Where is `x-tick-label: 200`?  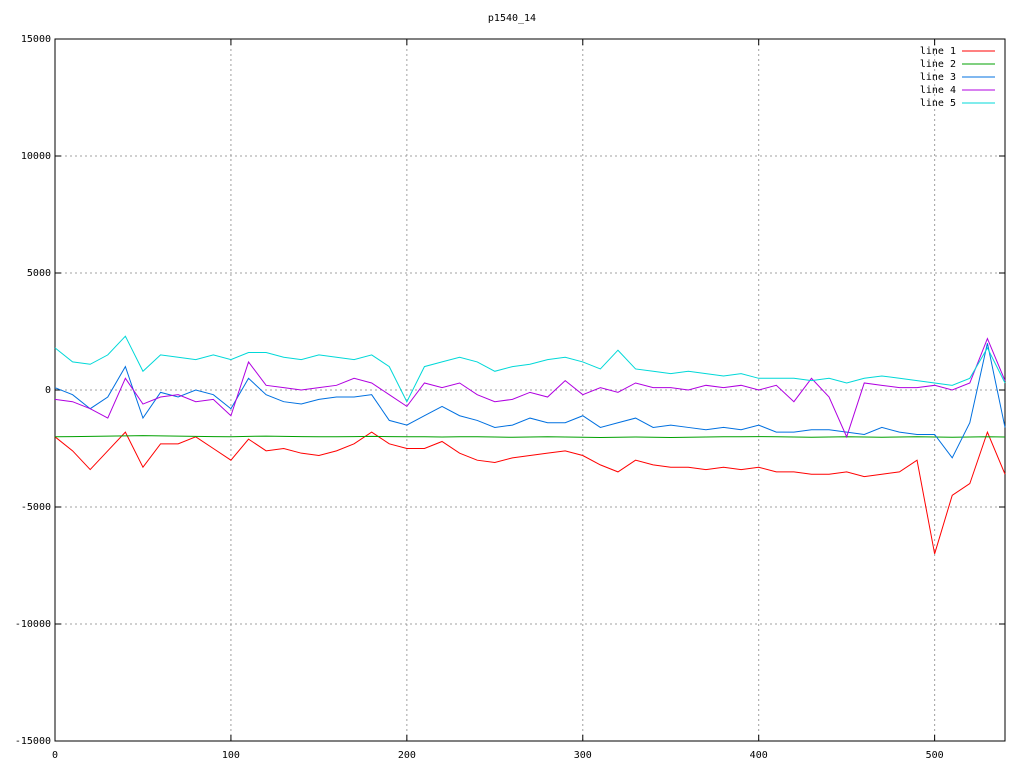
x-tick-label: 200 is located at coordinates (407, 755).